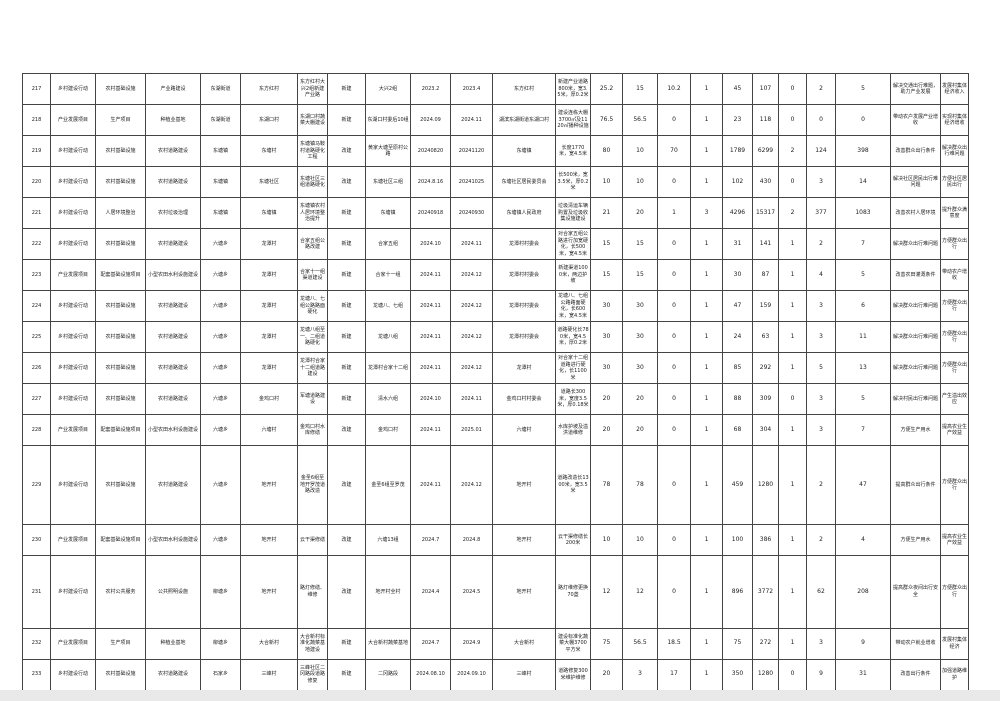  I want to click on table-cell: 改建, so click(346, 430).